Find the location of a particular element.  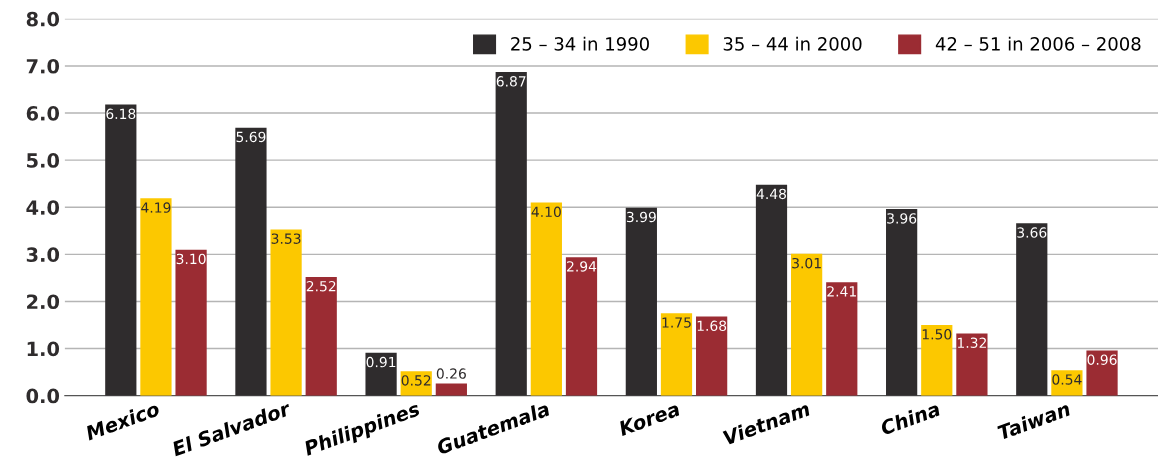

x-tick-label: Korea is located at coordinates (649, 419).